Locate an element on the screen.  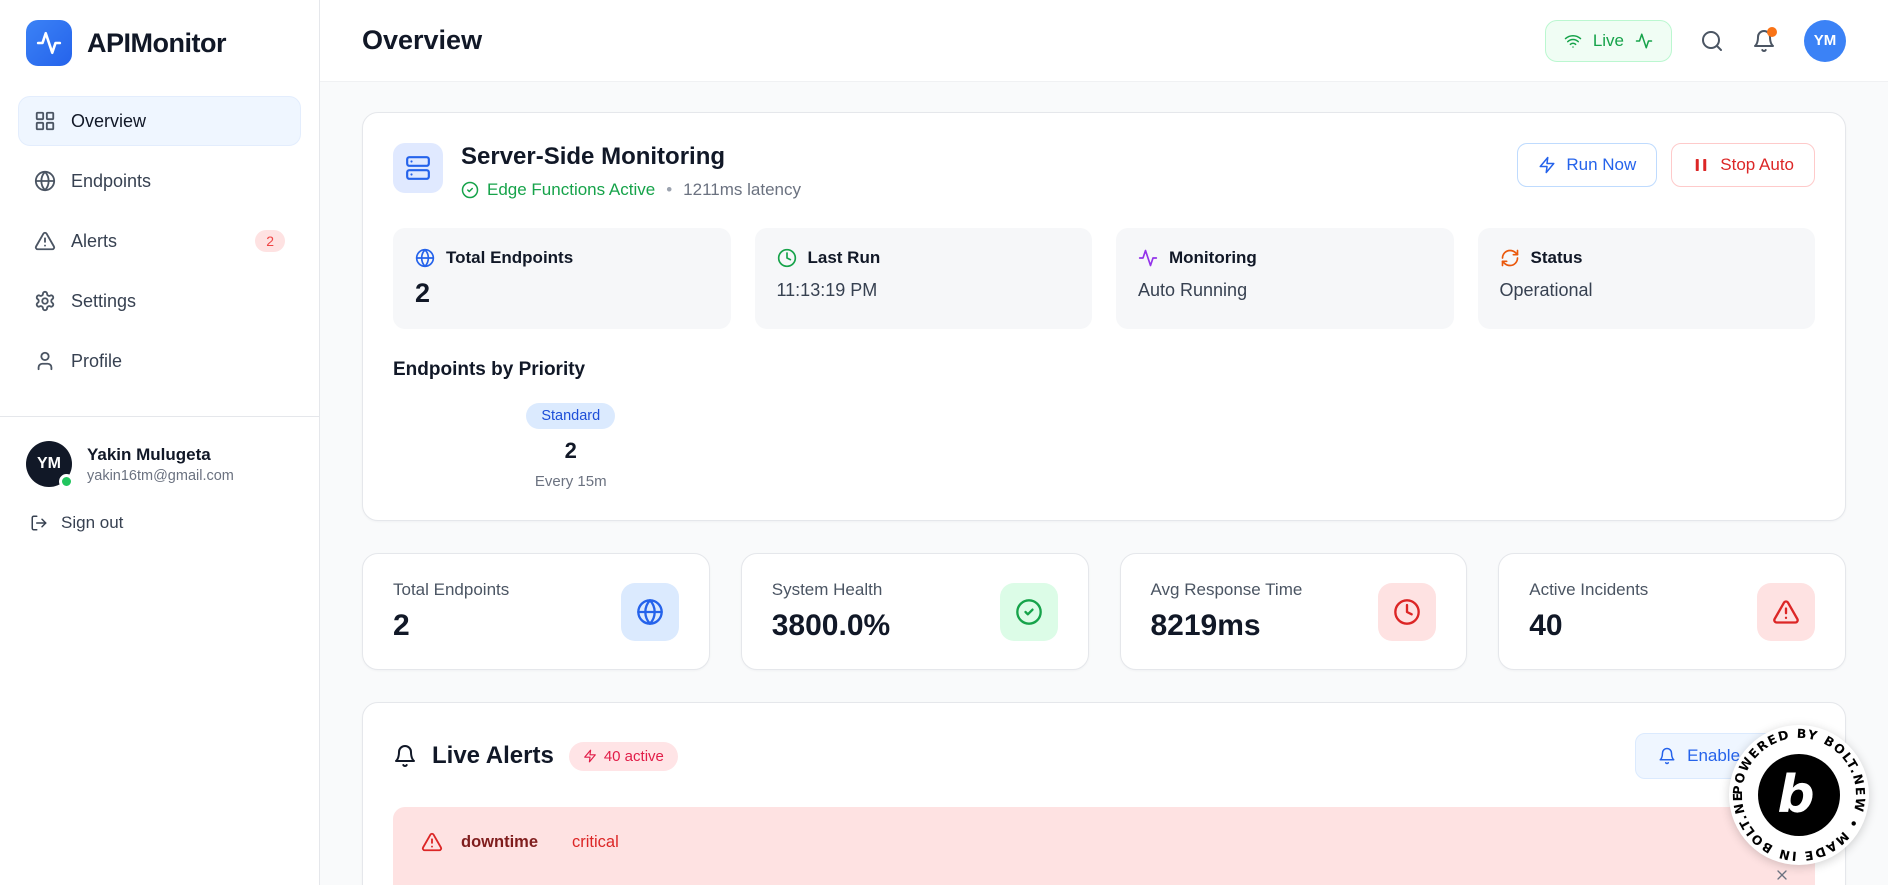
edge-status-label: Edge Functions Active is located at coordinates (571, 189).